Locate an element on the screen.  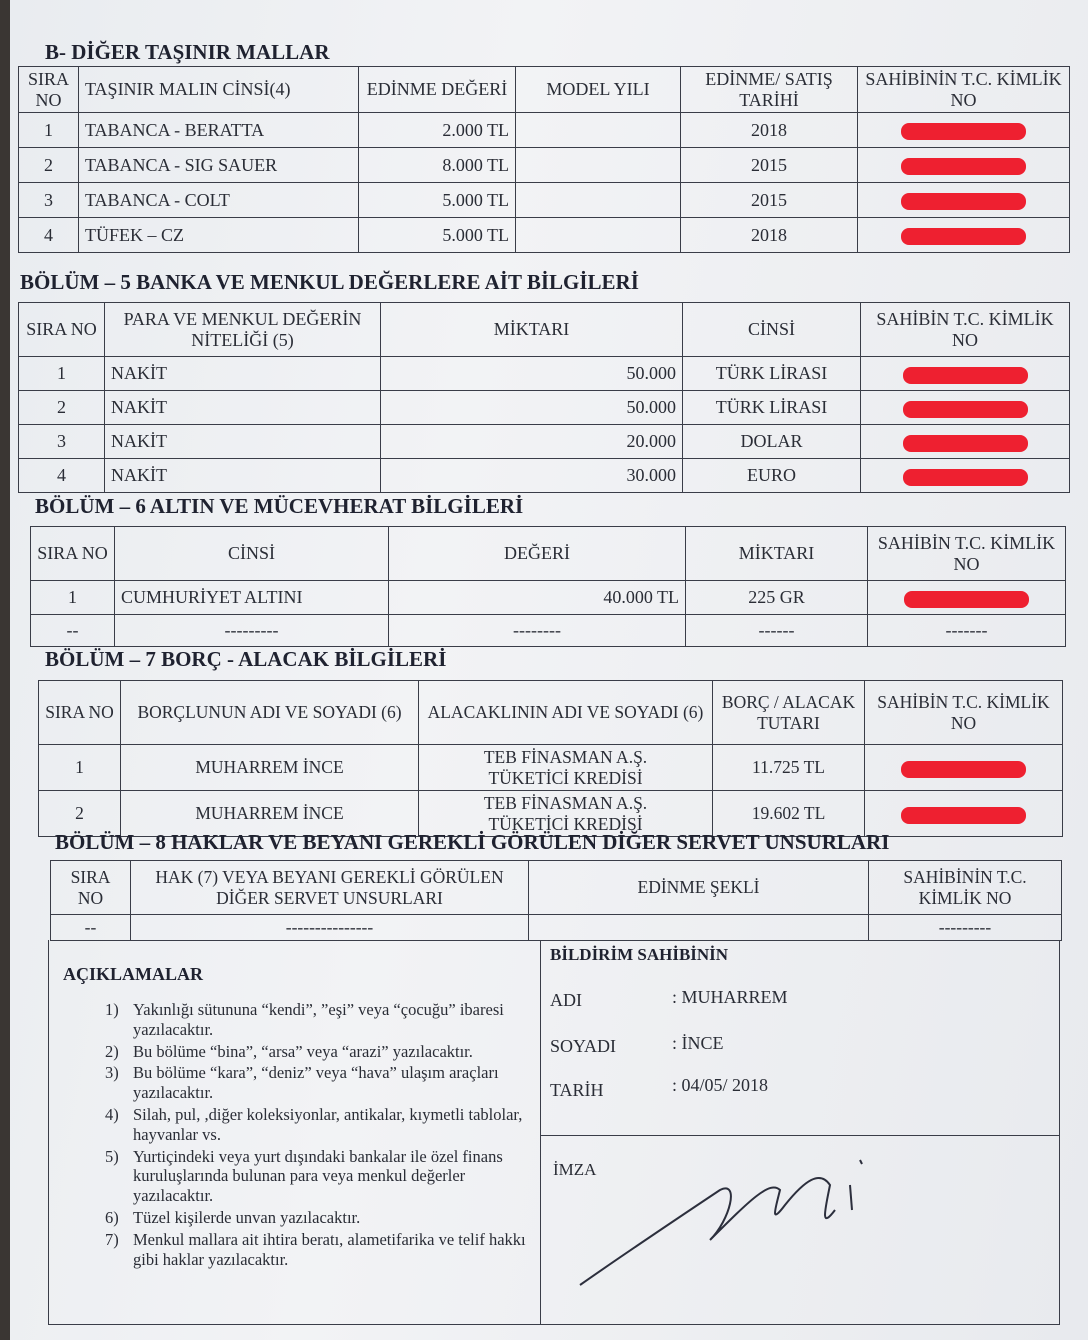
header-deger: DEĞERİ is located at coordinates (537, 553).